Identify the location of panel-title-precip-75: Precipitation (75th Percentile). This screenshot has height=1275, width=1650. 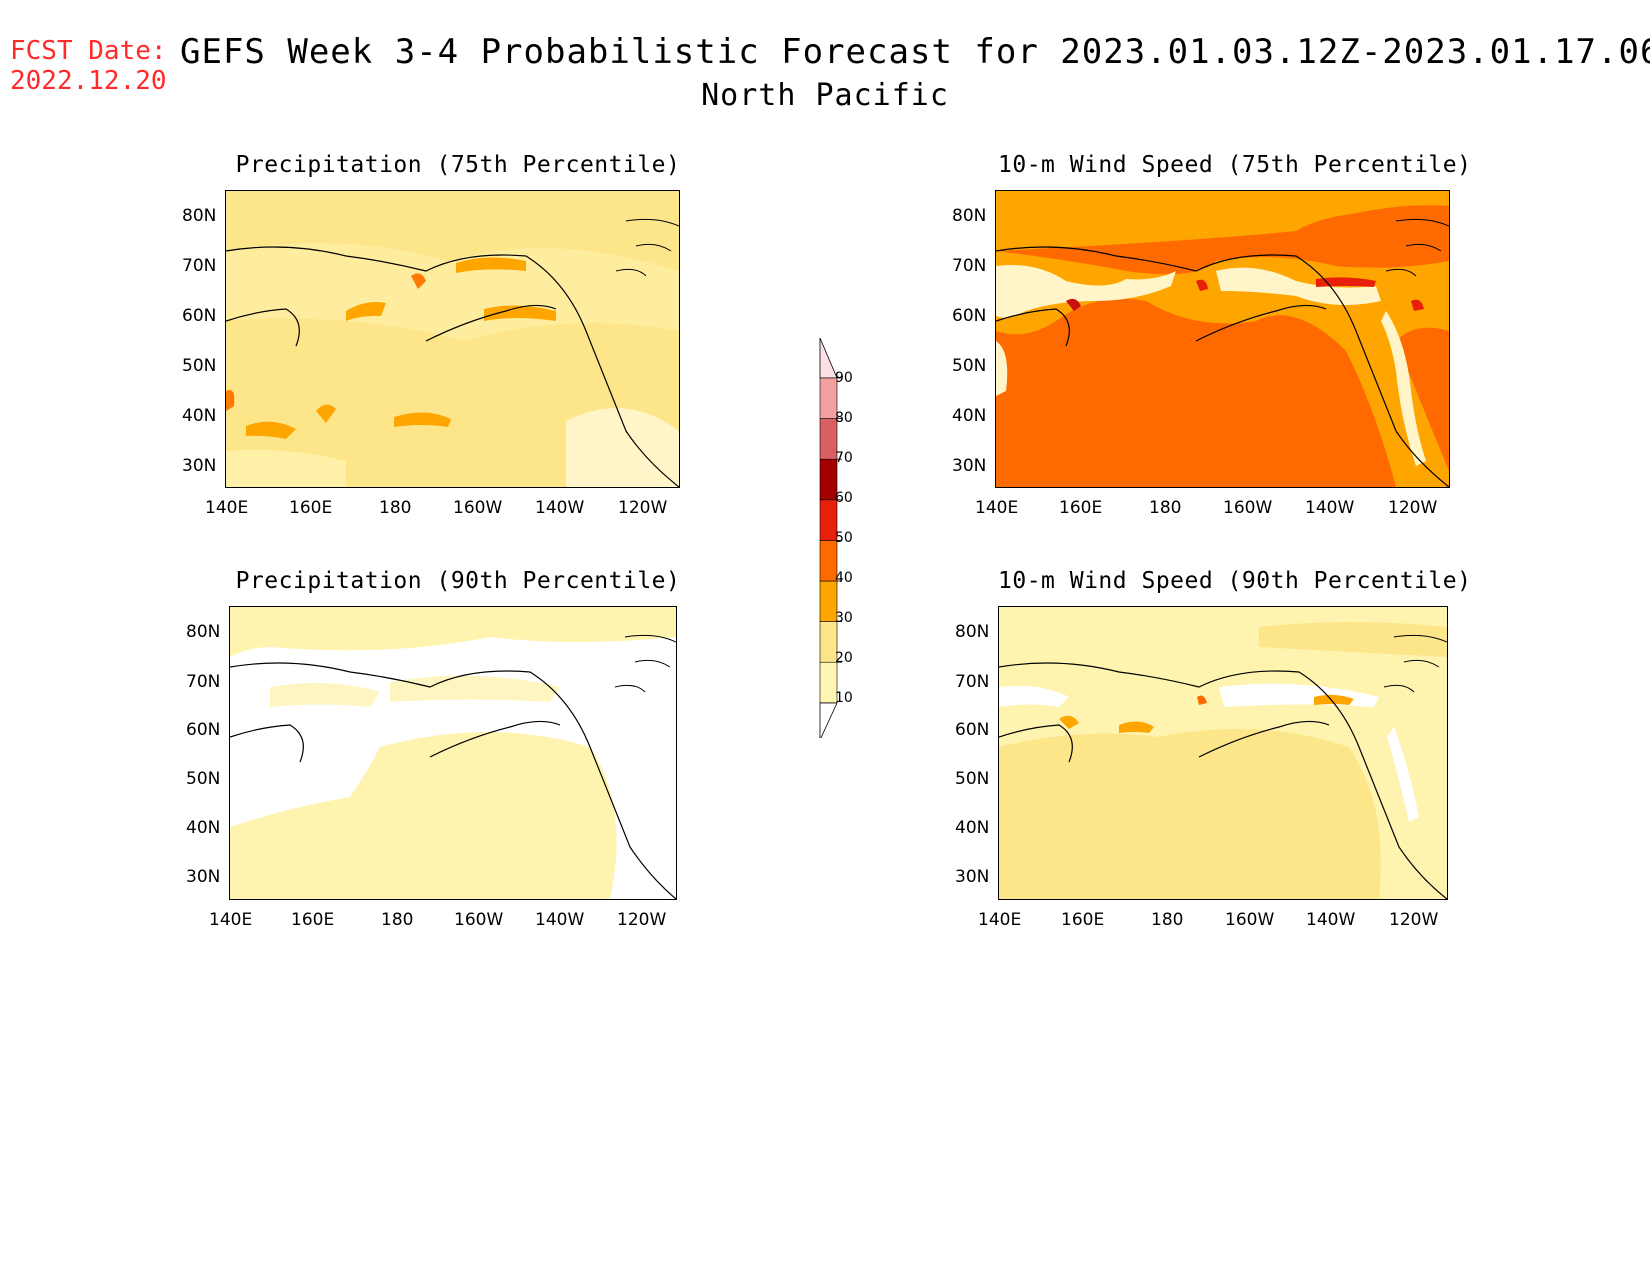
(458, 165).